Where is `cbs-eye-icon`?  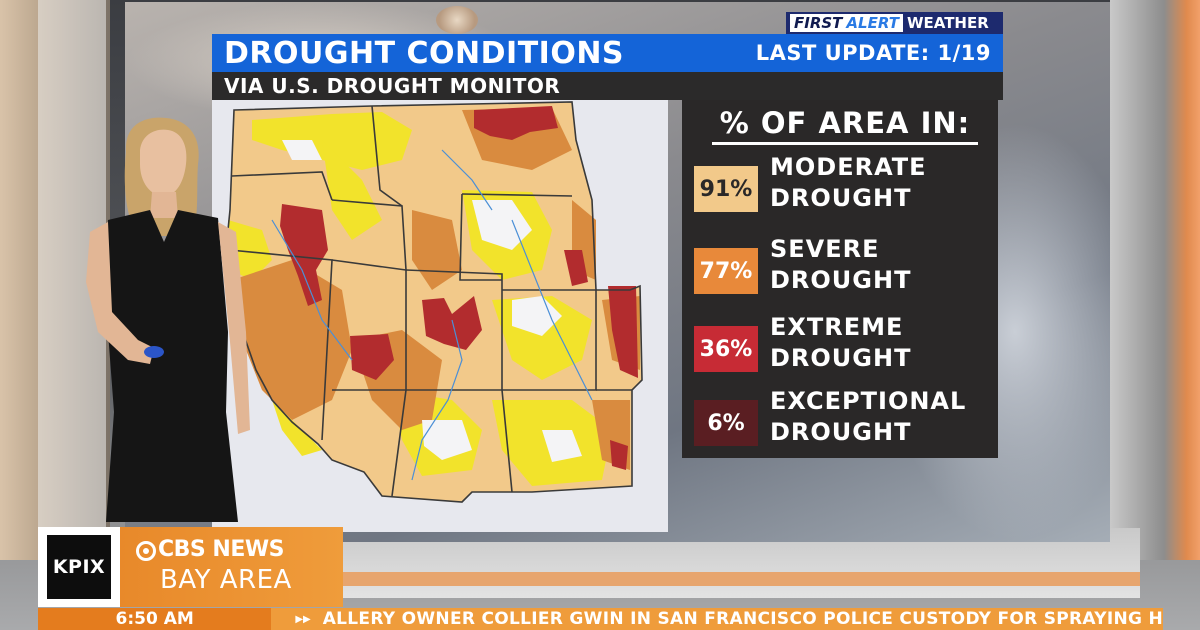 cbs-eye-icon is located at coordinates (146, 551).